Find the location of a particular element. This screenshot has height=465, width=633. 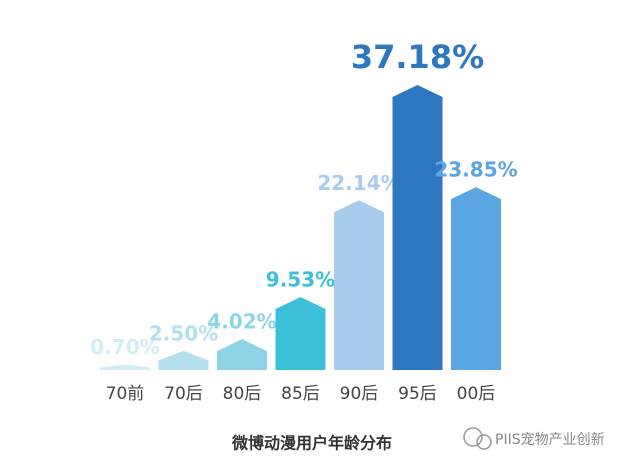

value-label: 0.70% is located at coordinates (124, 347).